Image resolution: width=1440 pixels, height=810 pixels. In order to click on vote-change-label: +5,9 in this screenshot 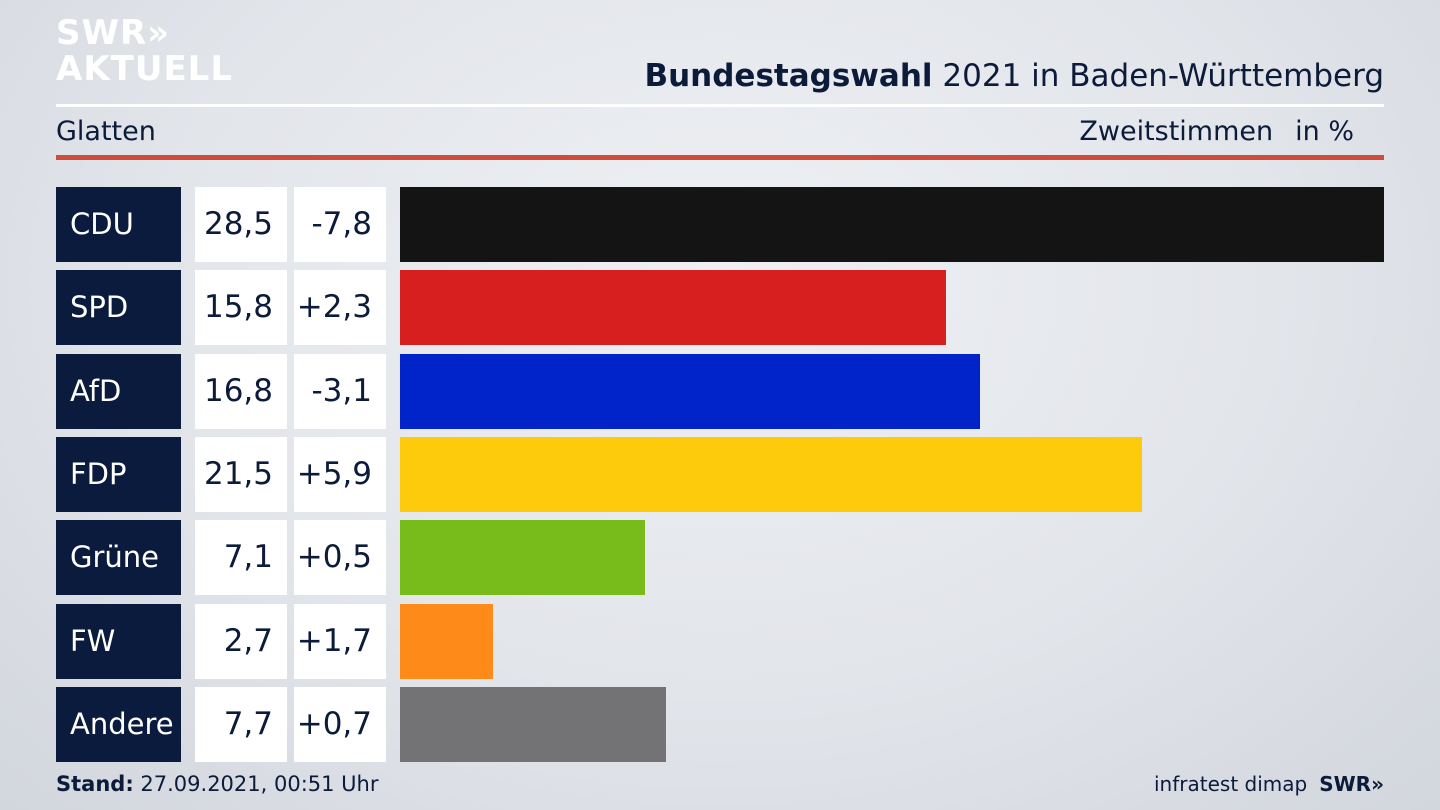, I will do `click(340, 474)`.